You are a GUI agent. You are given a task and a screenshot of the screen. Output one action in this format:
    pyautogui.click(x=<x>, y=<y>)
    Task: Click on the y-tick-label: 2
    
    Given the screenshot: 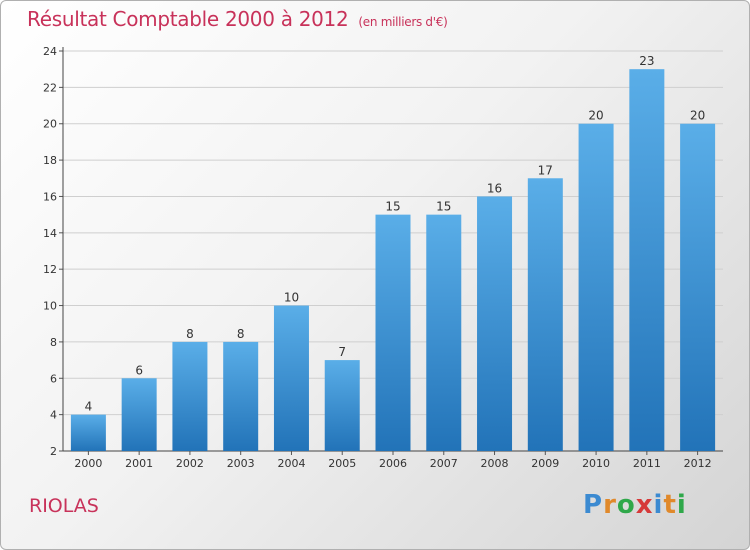 What is the action you would take?
    pyautogui.click(x=53, y=451)
    